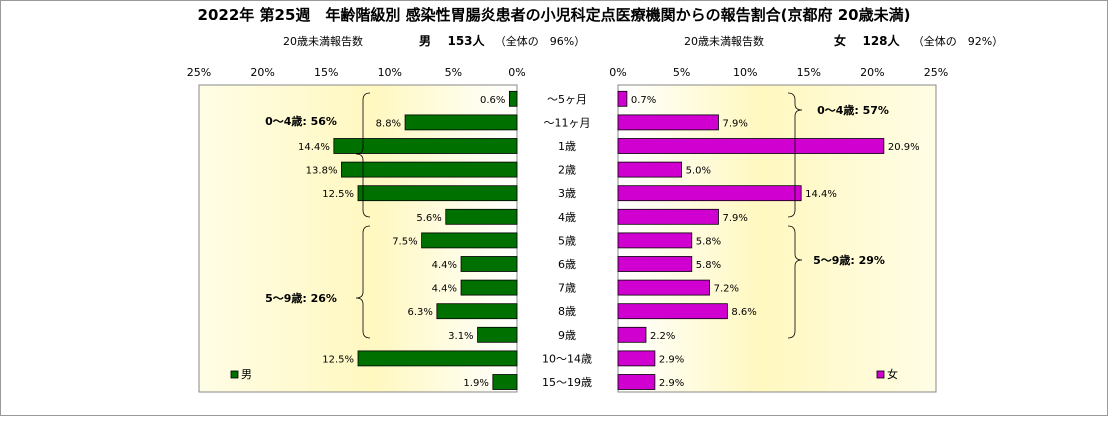  Describe the element at coordinates (428, 218) in the screenshot. I see `male-bar-label: 5.6%` at that location.